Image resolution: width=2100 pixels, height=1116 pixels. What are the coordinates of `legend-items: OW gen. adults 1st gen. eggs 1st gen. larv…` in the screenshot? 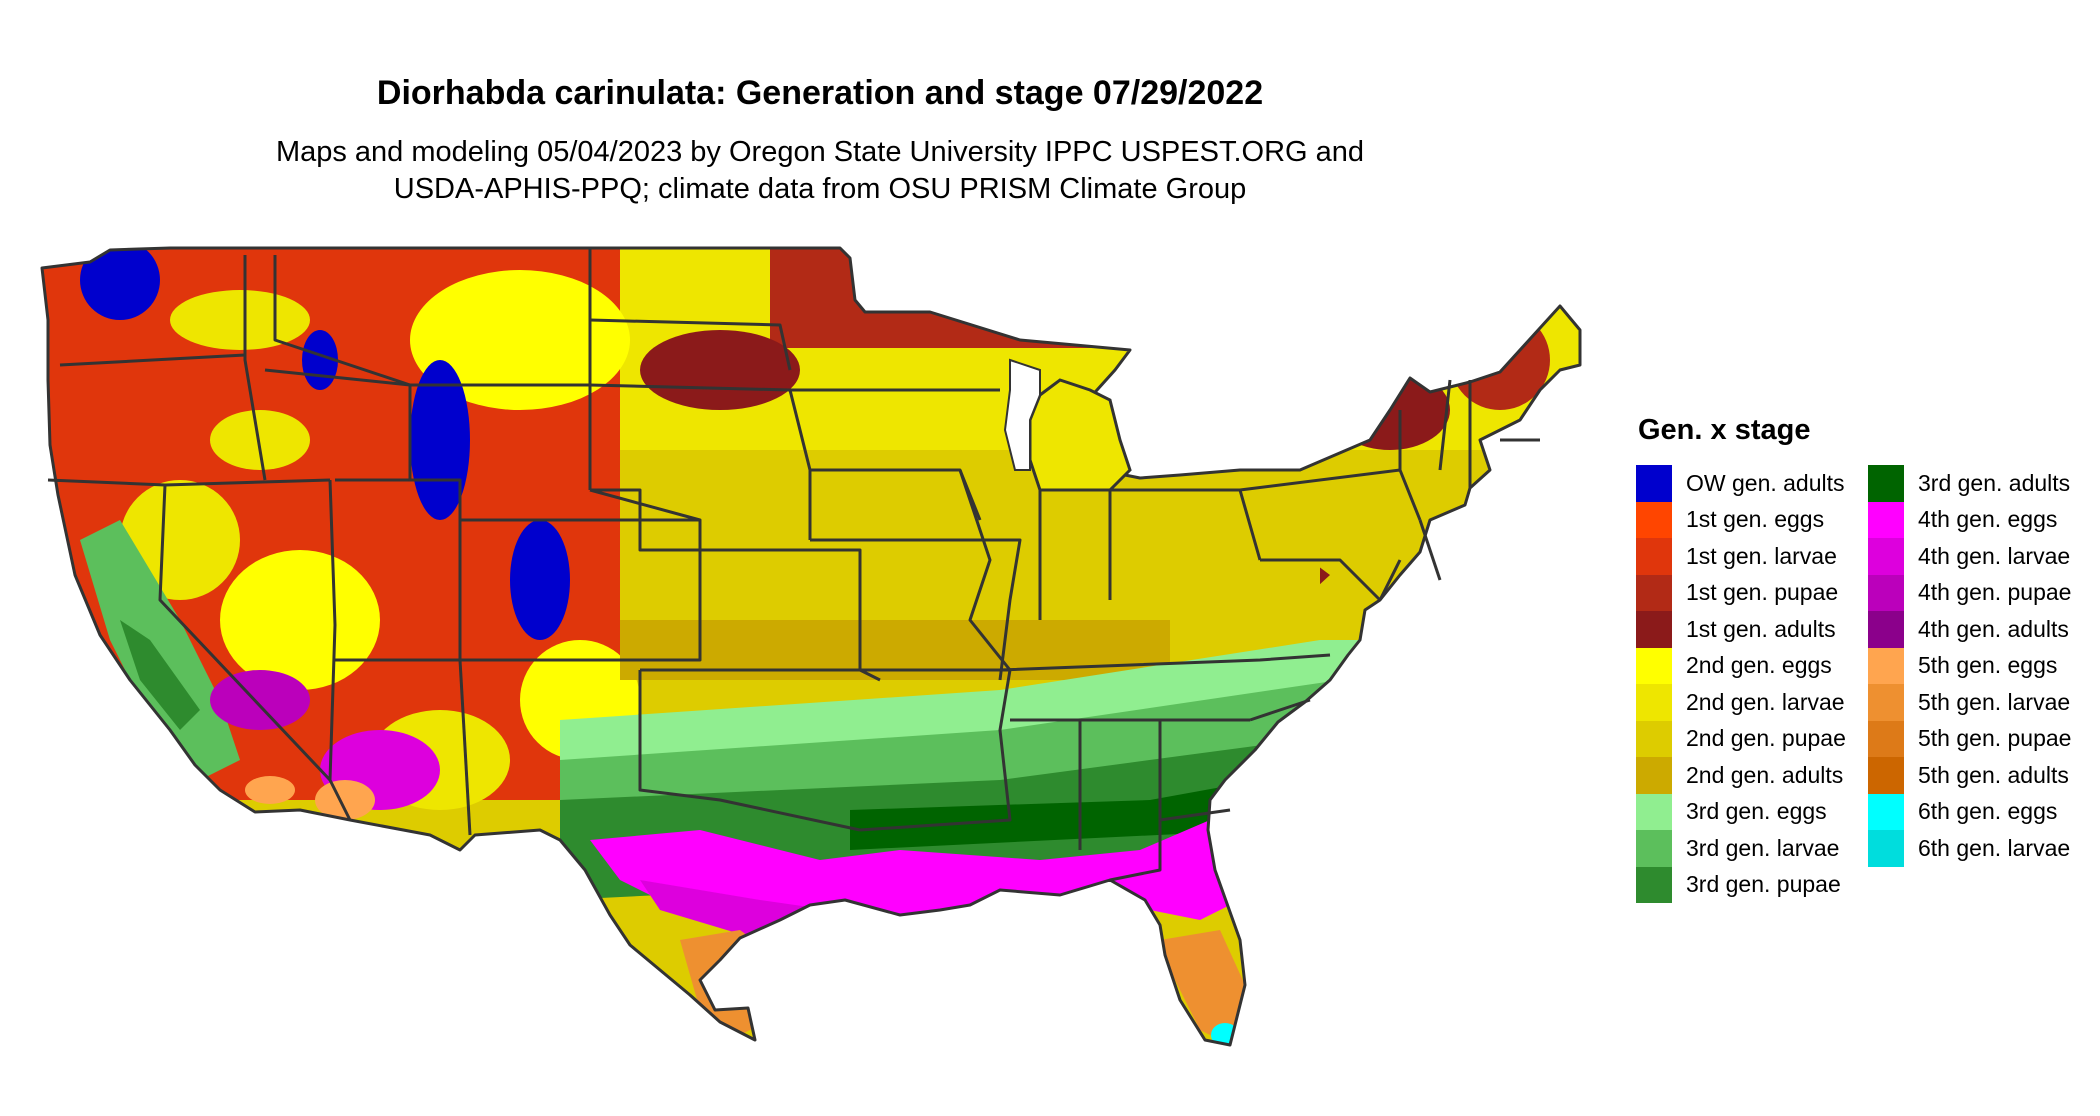 It's located at (1866, 684).